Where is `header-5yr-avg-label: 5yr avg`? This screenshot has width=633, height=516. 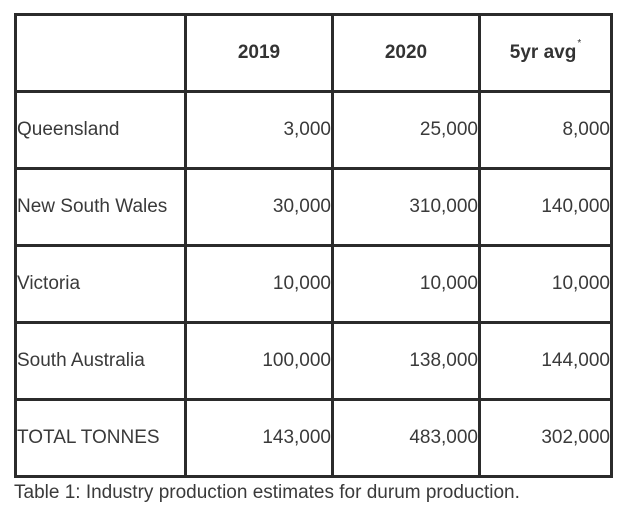 header-5yr-avg-label: 5yr avg is located at coordinates (543, 52).